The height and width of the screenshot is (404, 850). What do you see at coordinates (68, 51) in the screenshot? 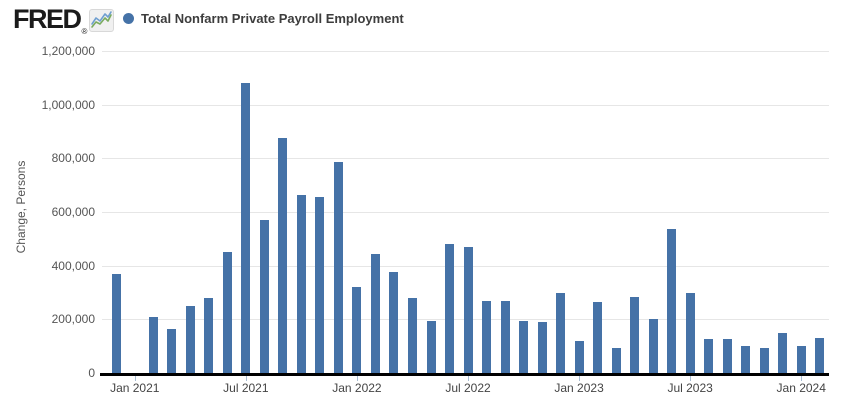
I see `y-axis-tick-label: 1,200,000` at bounding box center [68, 51].